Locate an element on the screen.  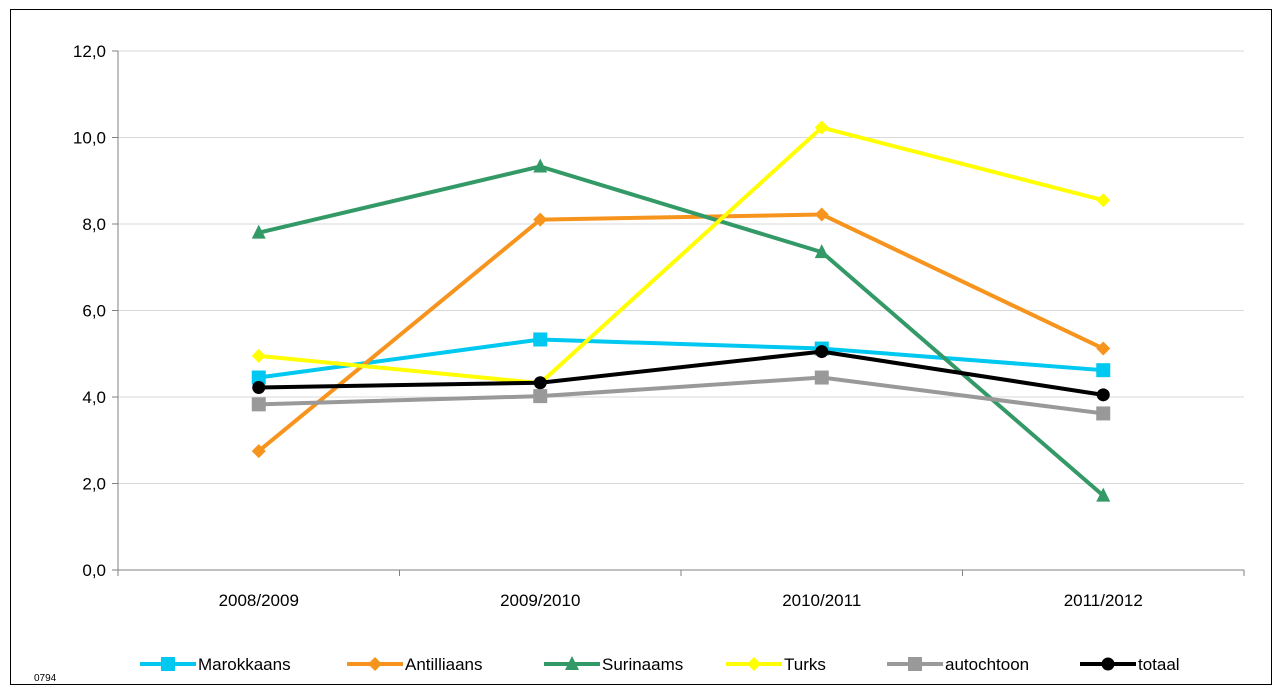
legend-item-totaal: totaal is located at coordinates (1130, 664).